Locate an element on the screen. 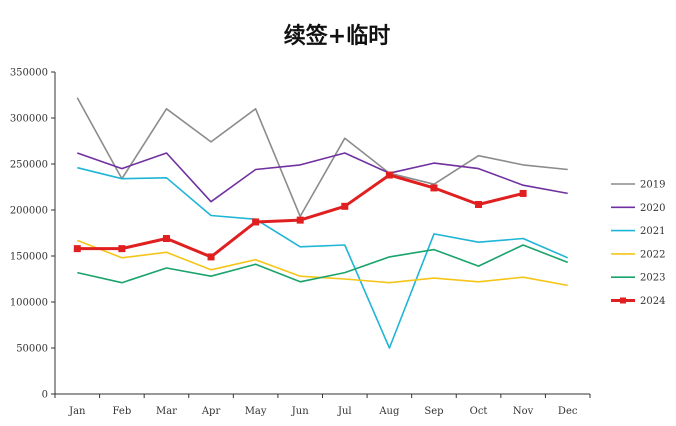  y-tick-label: 250000 is located at coordinates (29, 165).